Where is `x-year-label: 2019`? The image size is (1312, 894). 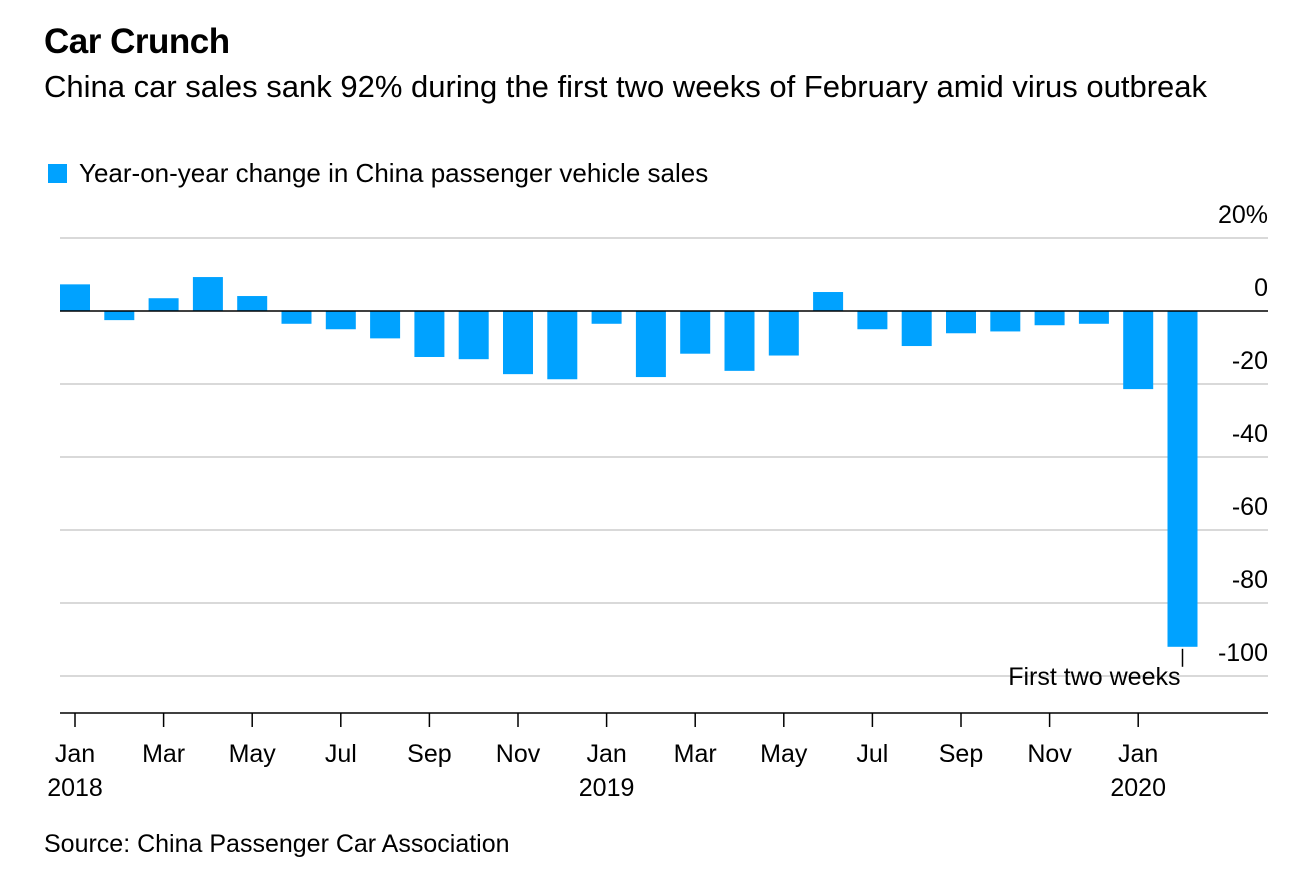
x-year-label: 2019 is located at coordinates (607, 788).